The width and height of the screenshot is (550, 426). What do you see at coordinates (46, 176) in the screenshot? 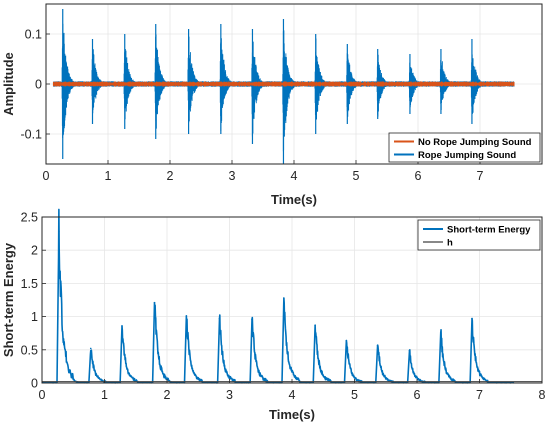
I see `amplitude-x-tick-label: 0` at bounding box center [46, 176].